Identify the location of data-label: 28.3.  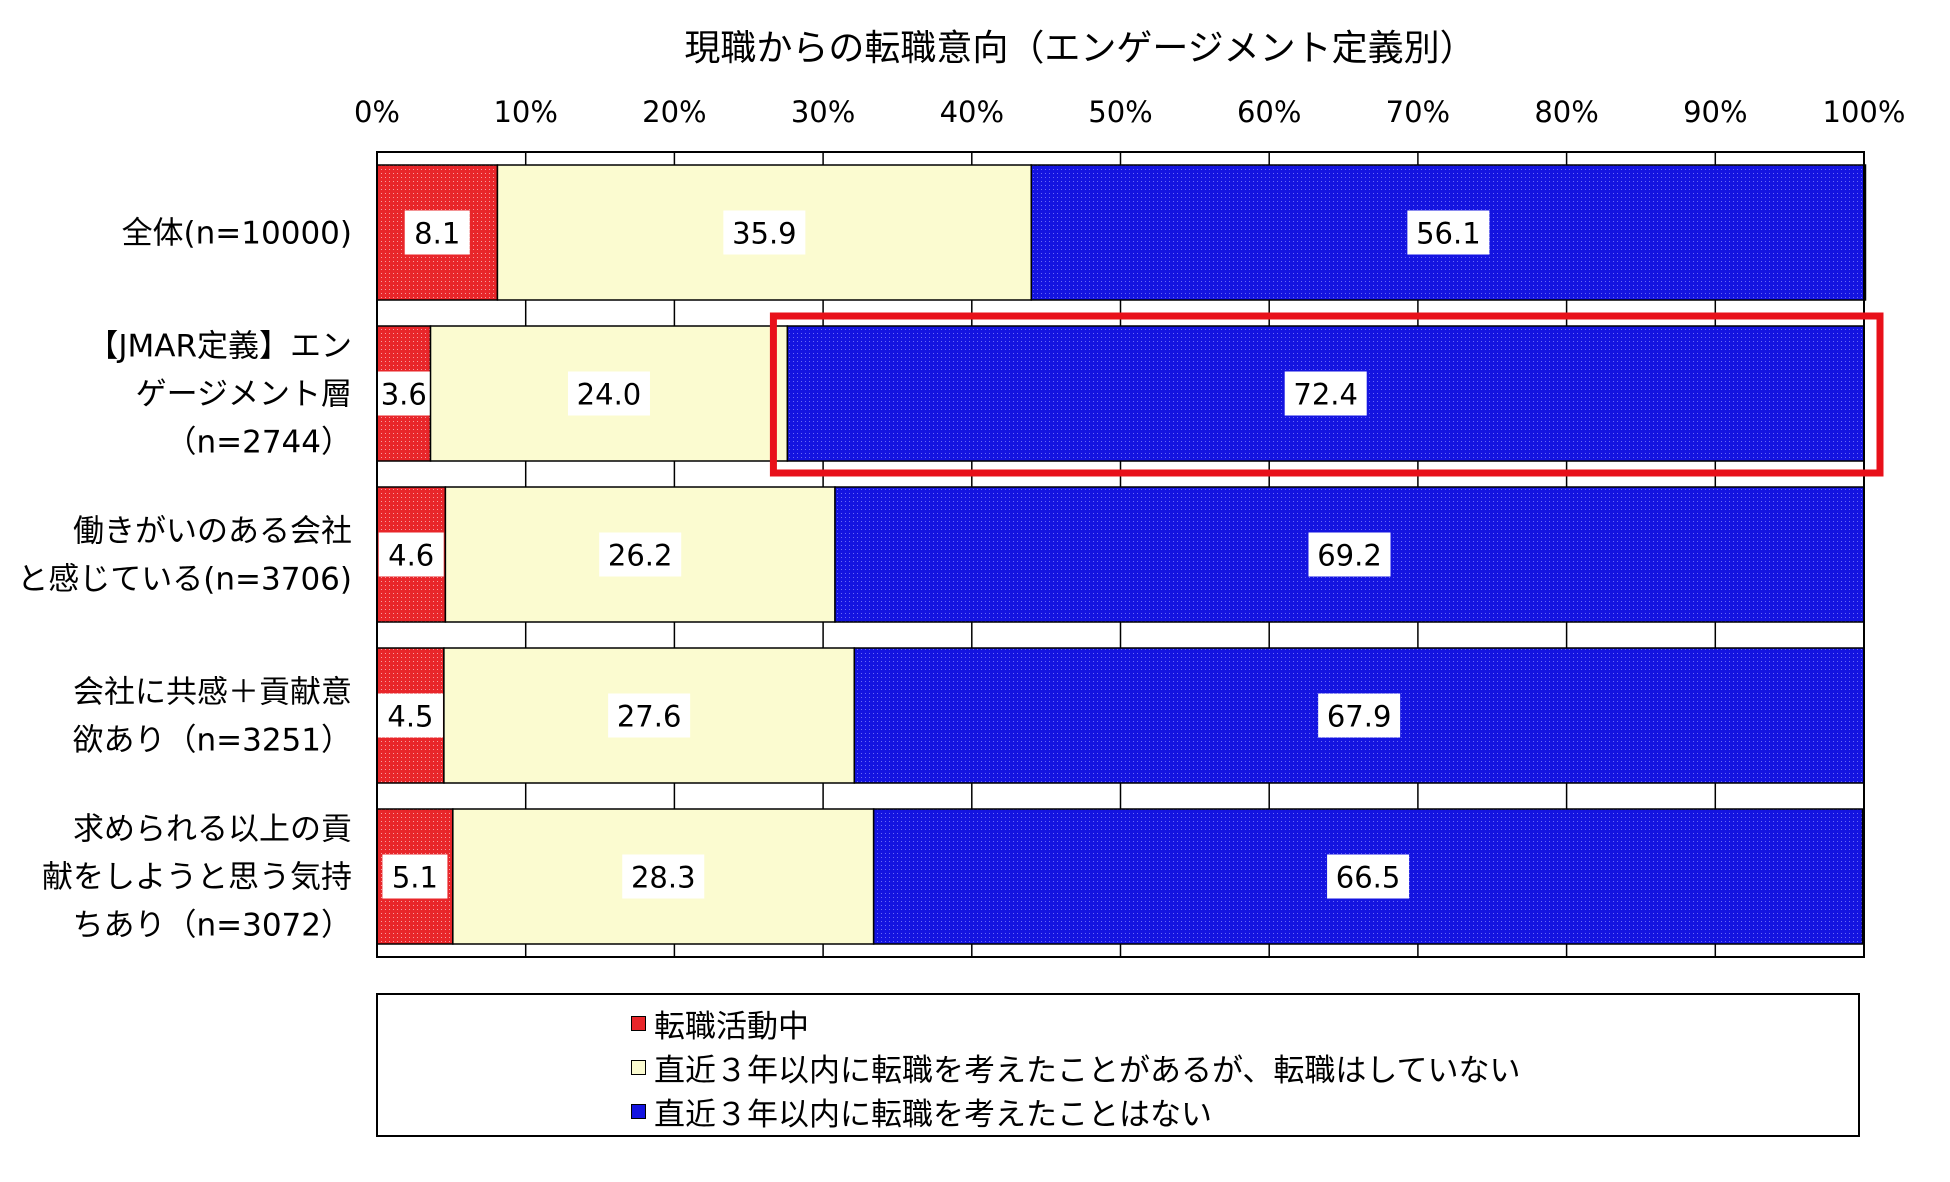
(663, 878).